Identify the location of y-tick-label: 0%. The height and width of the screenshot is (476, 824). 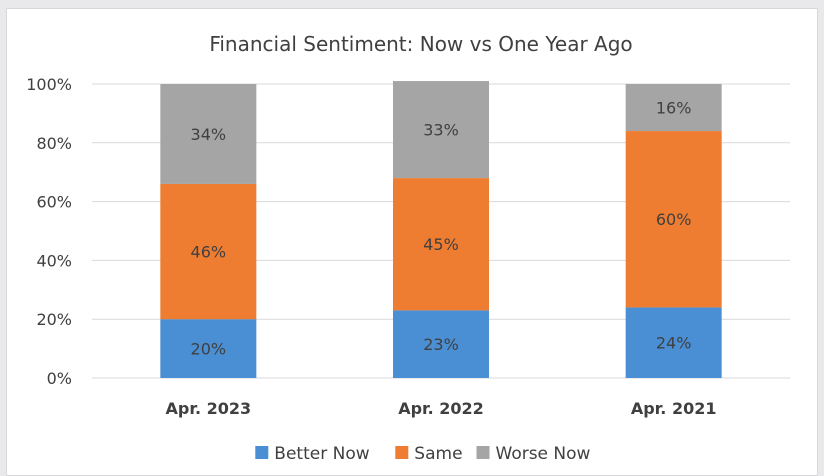
(59, 378).